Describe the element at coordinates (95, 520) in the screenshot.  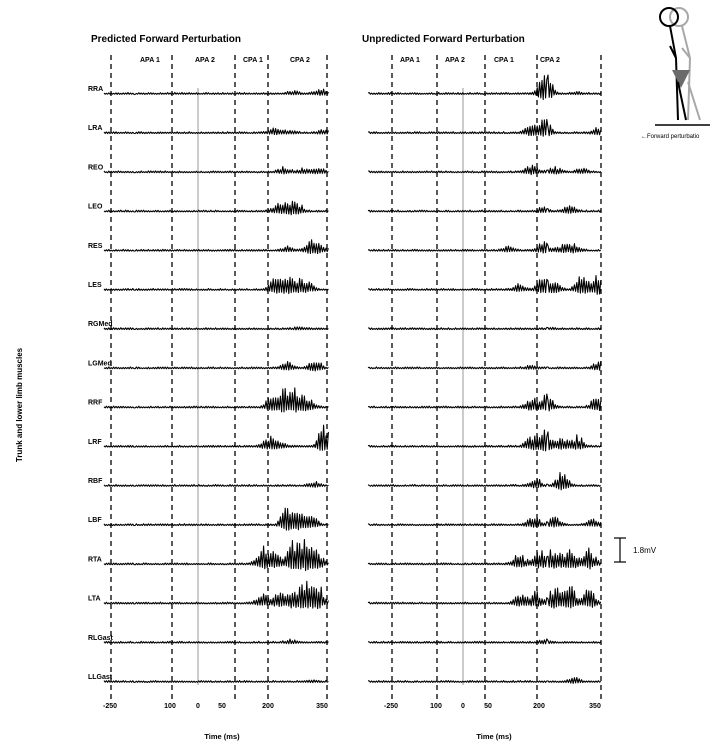
I see `muscle-label: LBF` at that location.